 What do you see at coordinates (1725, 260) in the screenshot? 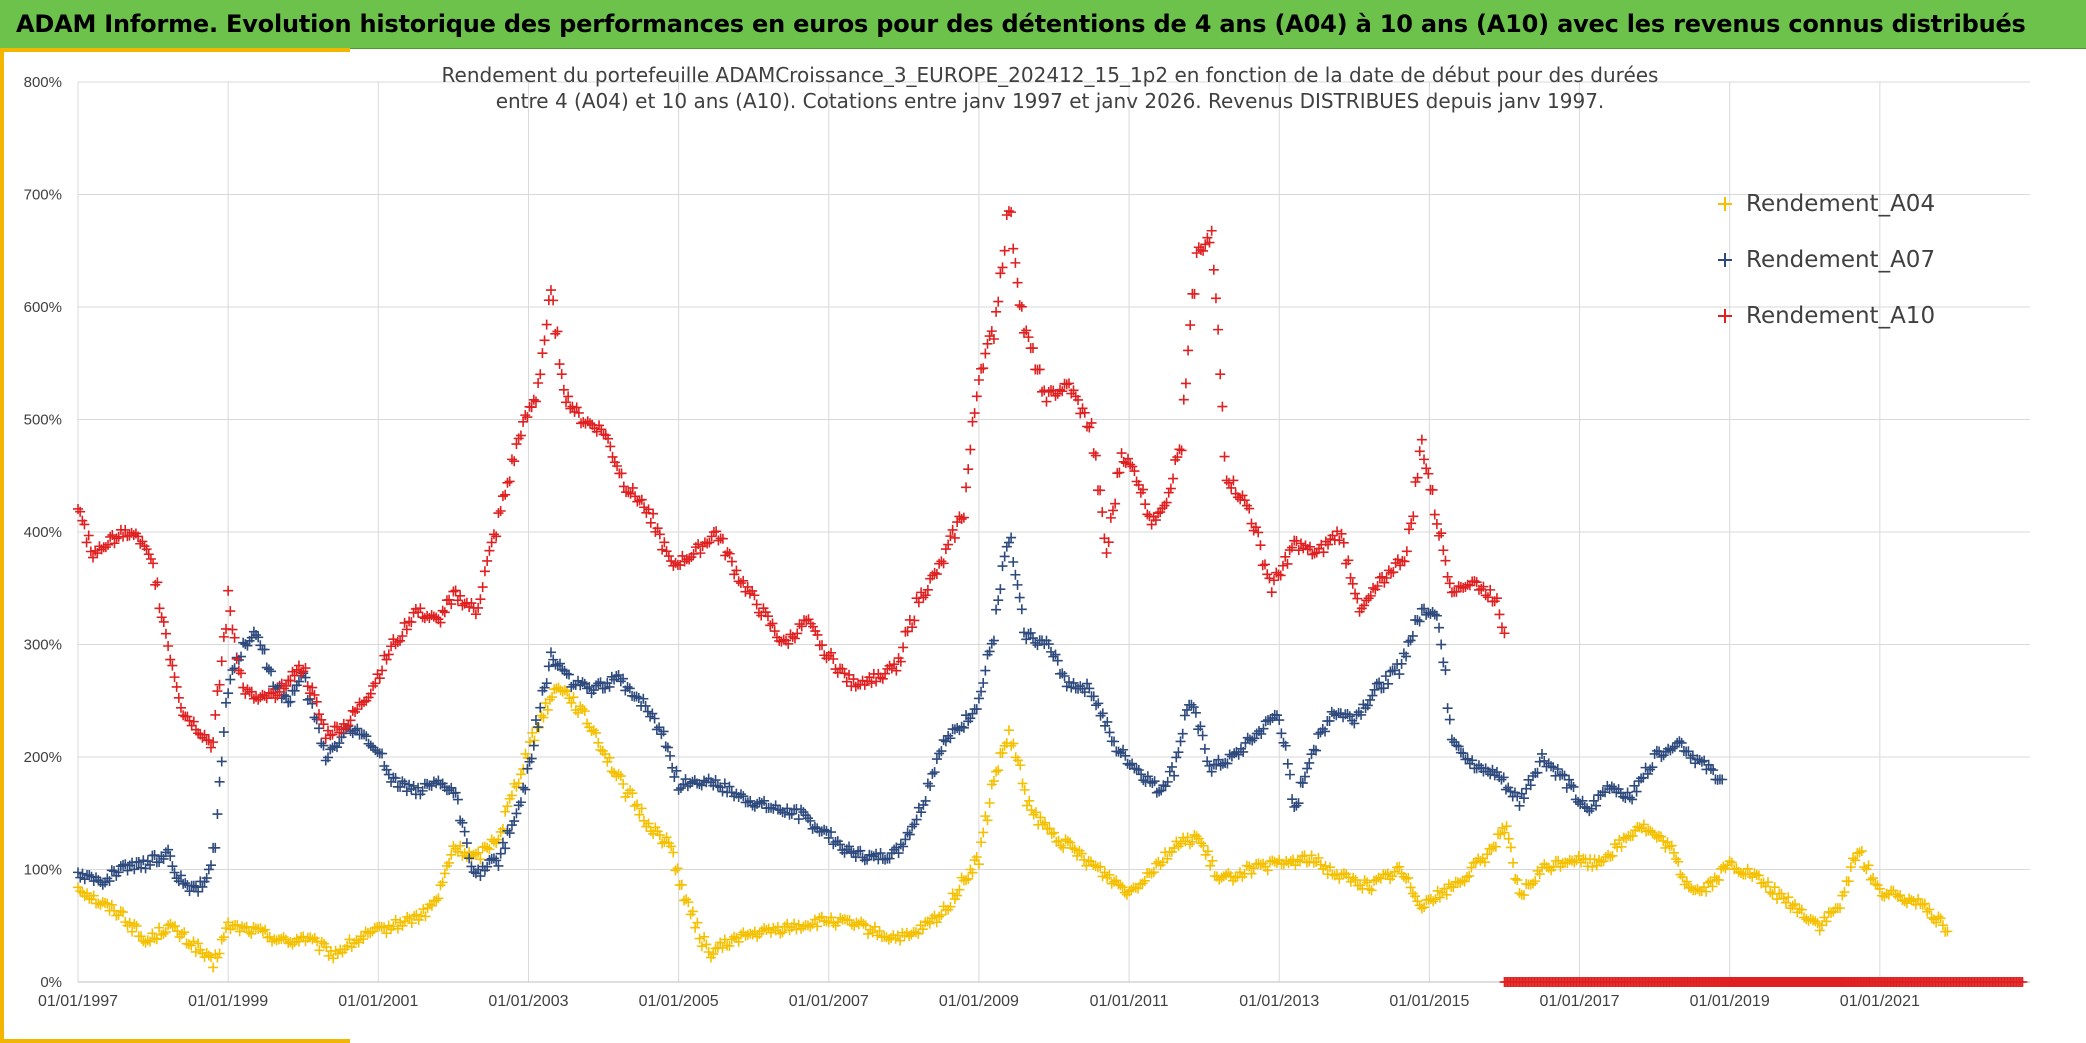
I see `legend-marker-a07` at bounding box center [1725, 260].